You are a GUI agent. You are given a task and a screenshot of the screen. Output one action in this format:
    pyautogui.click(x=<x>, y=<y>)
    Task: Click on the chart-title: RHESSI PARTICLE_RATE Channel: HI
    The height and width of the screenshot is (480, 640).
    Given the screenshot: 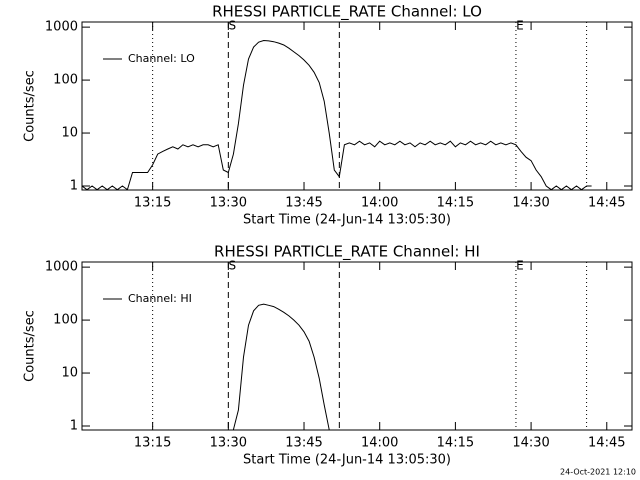 What is the action you would take?
    pyautogui.click(x=347, y=252)
    